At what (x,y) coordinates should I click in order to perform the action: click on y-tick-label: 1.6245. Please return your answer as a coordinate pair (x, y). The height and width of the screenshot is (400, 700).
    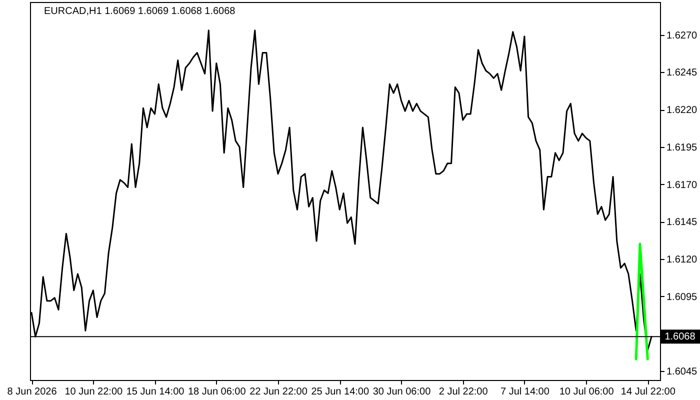
    Looking at the image, I should click on (682, 73).